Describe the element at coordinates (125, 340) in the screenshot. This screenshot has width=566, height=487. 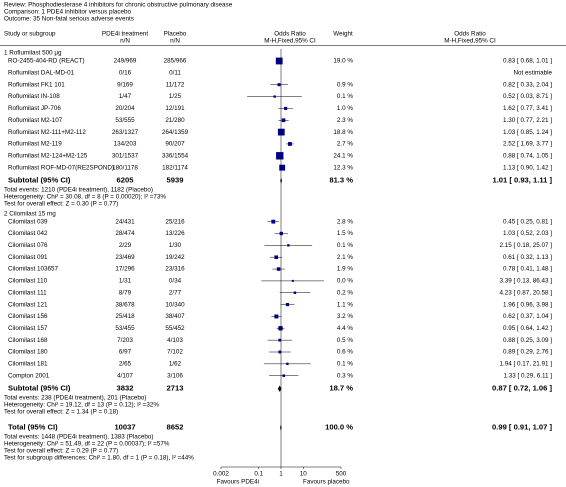
I see `treatment-count: 7/203` at that location.